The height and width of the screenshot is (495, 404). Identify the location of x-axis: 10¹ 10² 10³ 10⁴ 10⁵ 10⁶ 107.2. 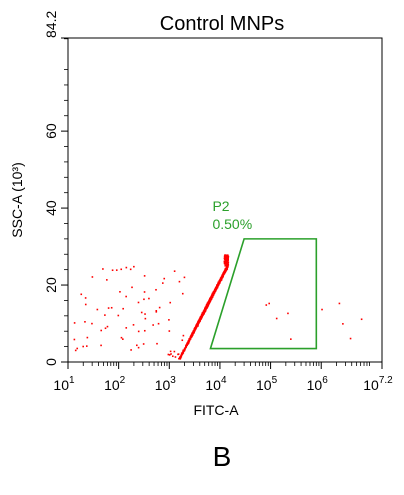
(223, 377).